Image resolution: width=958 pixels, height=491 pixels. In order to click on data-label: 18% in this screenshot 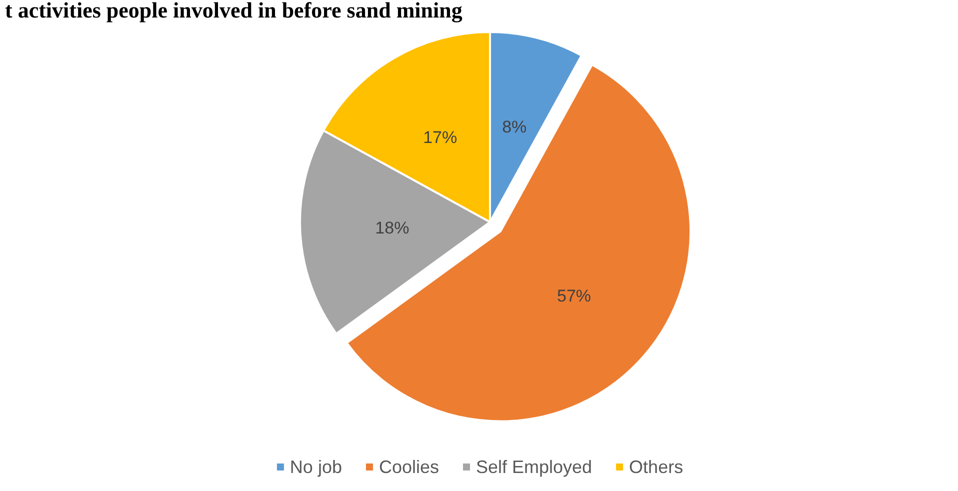, I will do `click(392, 228)`.